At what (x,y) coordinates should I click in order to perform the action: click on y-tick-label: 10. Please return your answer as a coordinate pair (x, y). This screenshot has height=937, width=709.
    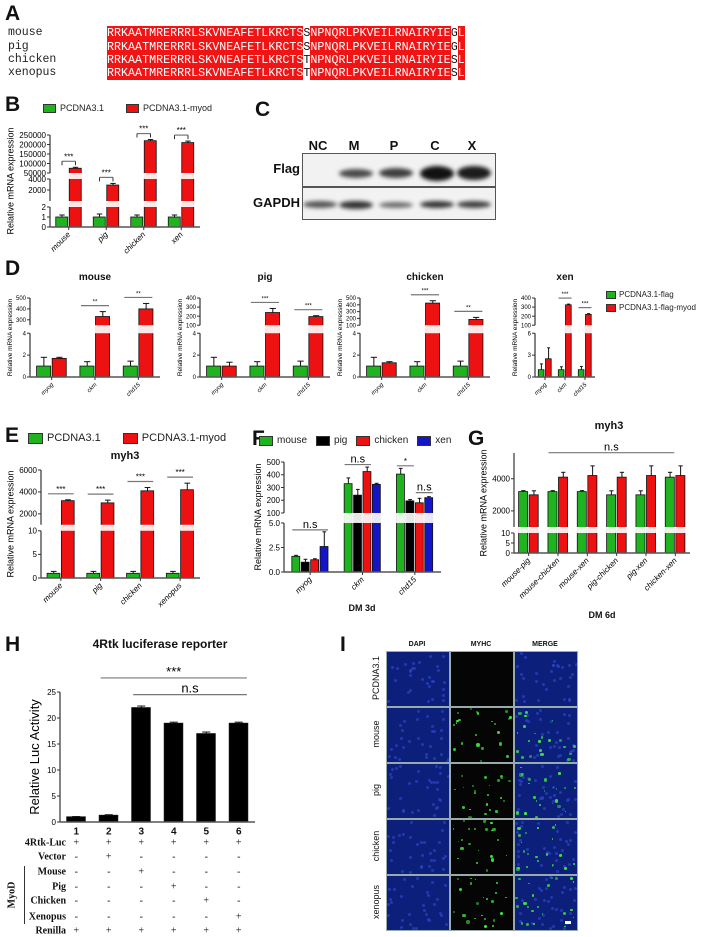
    Looking at the image, I should click on (51, 770).